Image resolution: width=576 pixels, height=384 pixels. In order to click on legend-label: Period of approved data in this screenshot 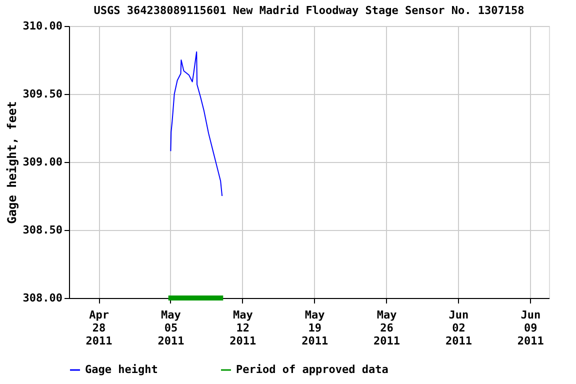, I will do `click(312, 369)`.